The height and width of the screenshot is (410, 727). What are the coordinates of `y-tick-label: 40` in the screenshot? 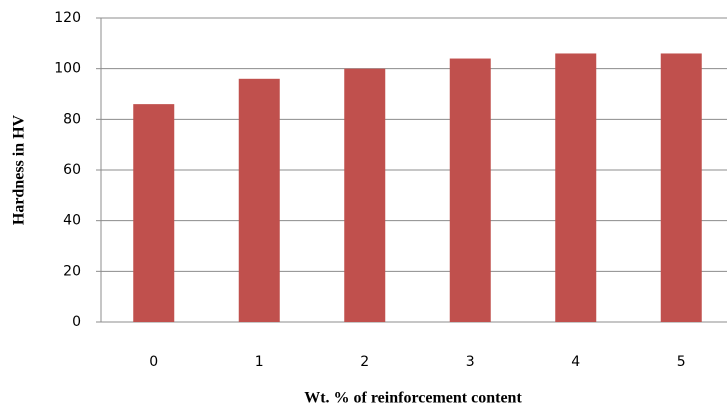 It's located at (72, 221).